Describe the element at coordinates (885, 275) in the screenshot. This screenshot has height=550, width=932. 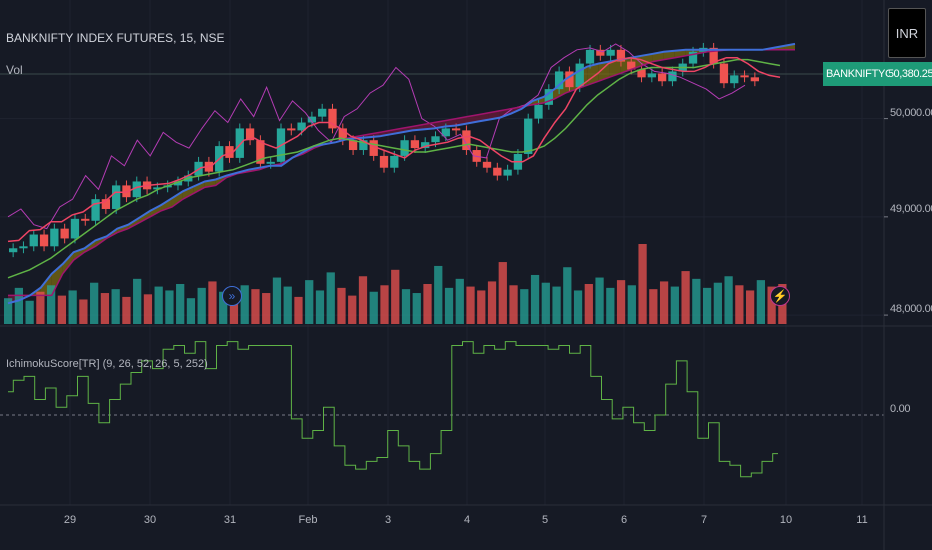
I see `axes` at that location.